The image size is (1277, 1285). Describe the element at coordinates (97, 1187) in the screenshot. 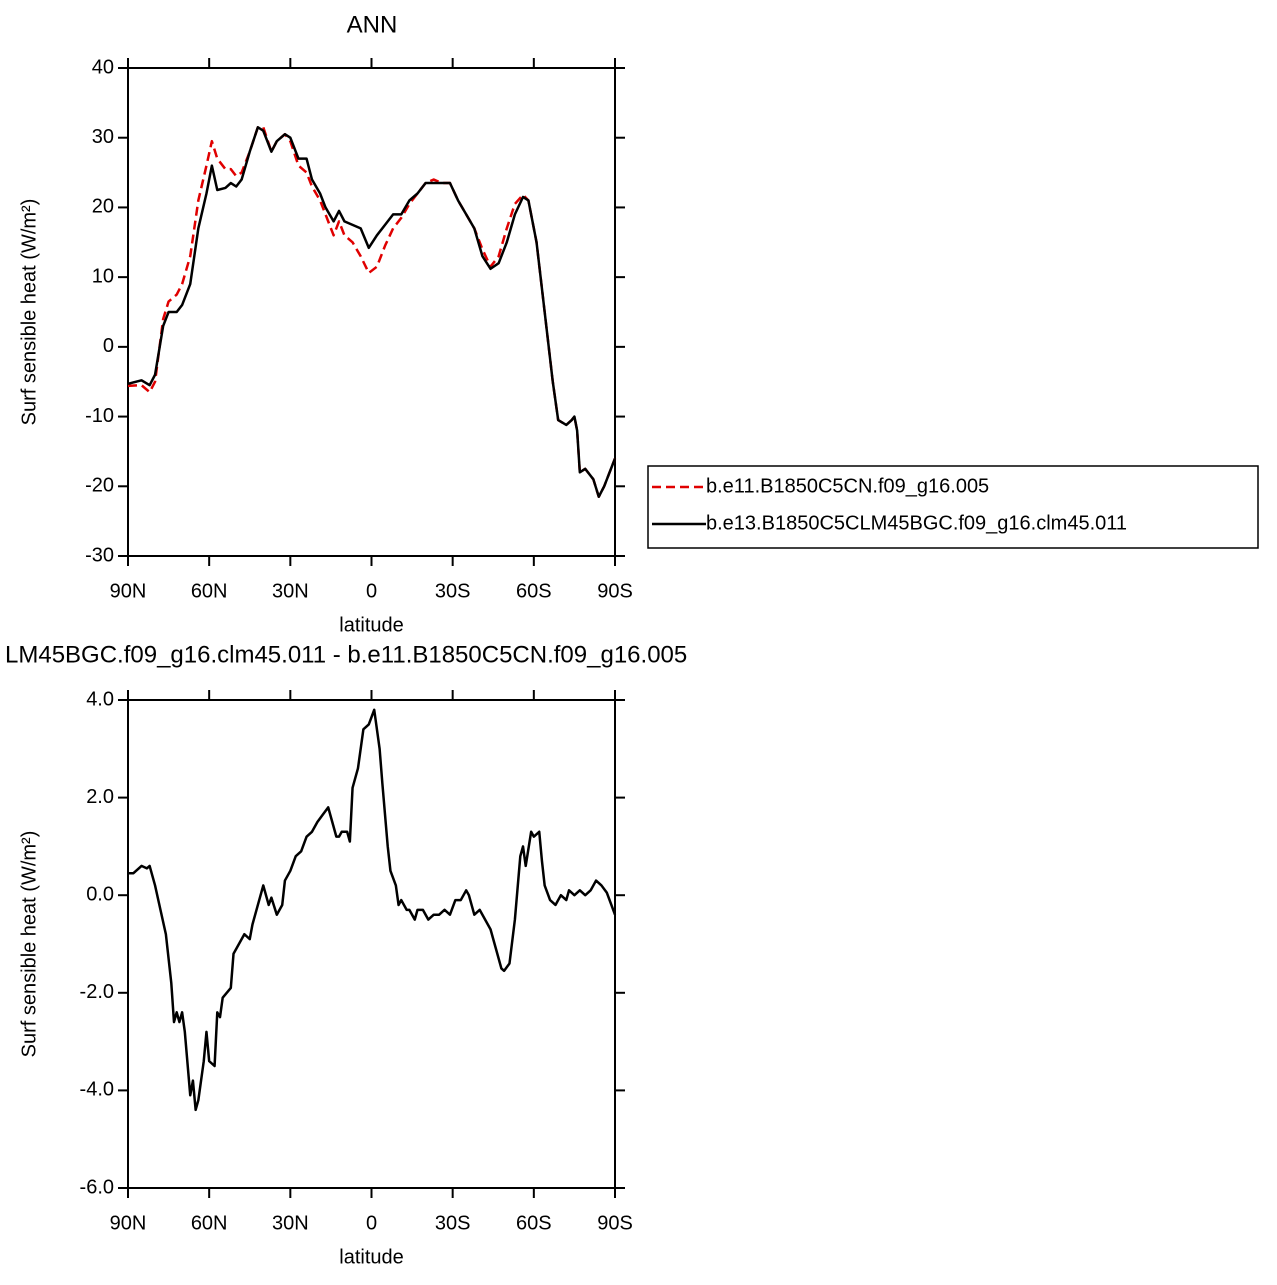

I see `y-tick-label: -6.0` at that location.